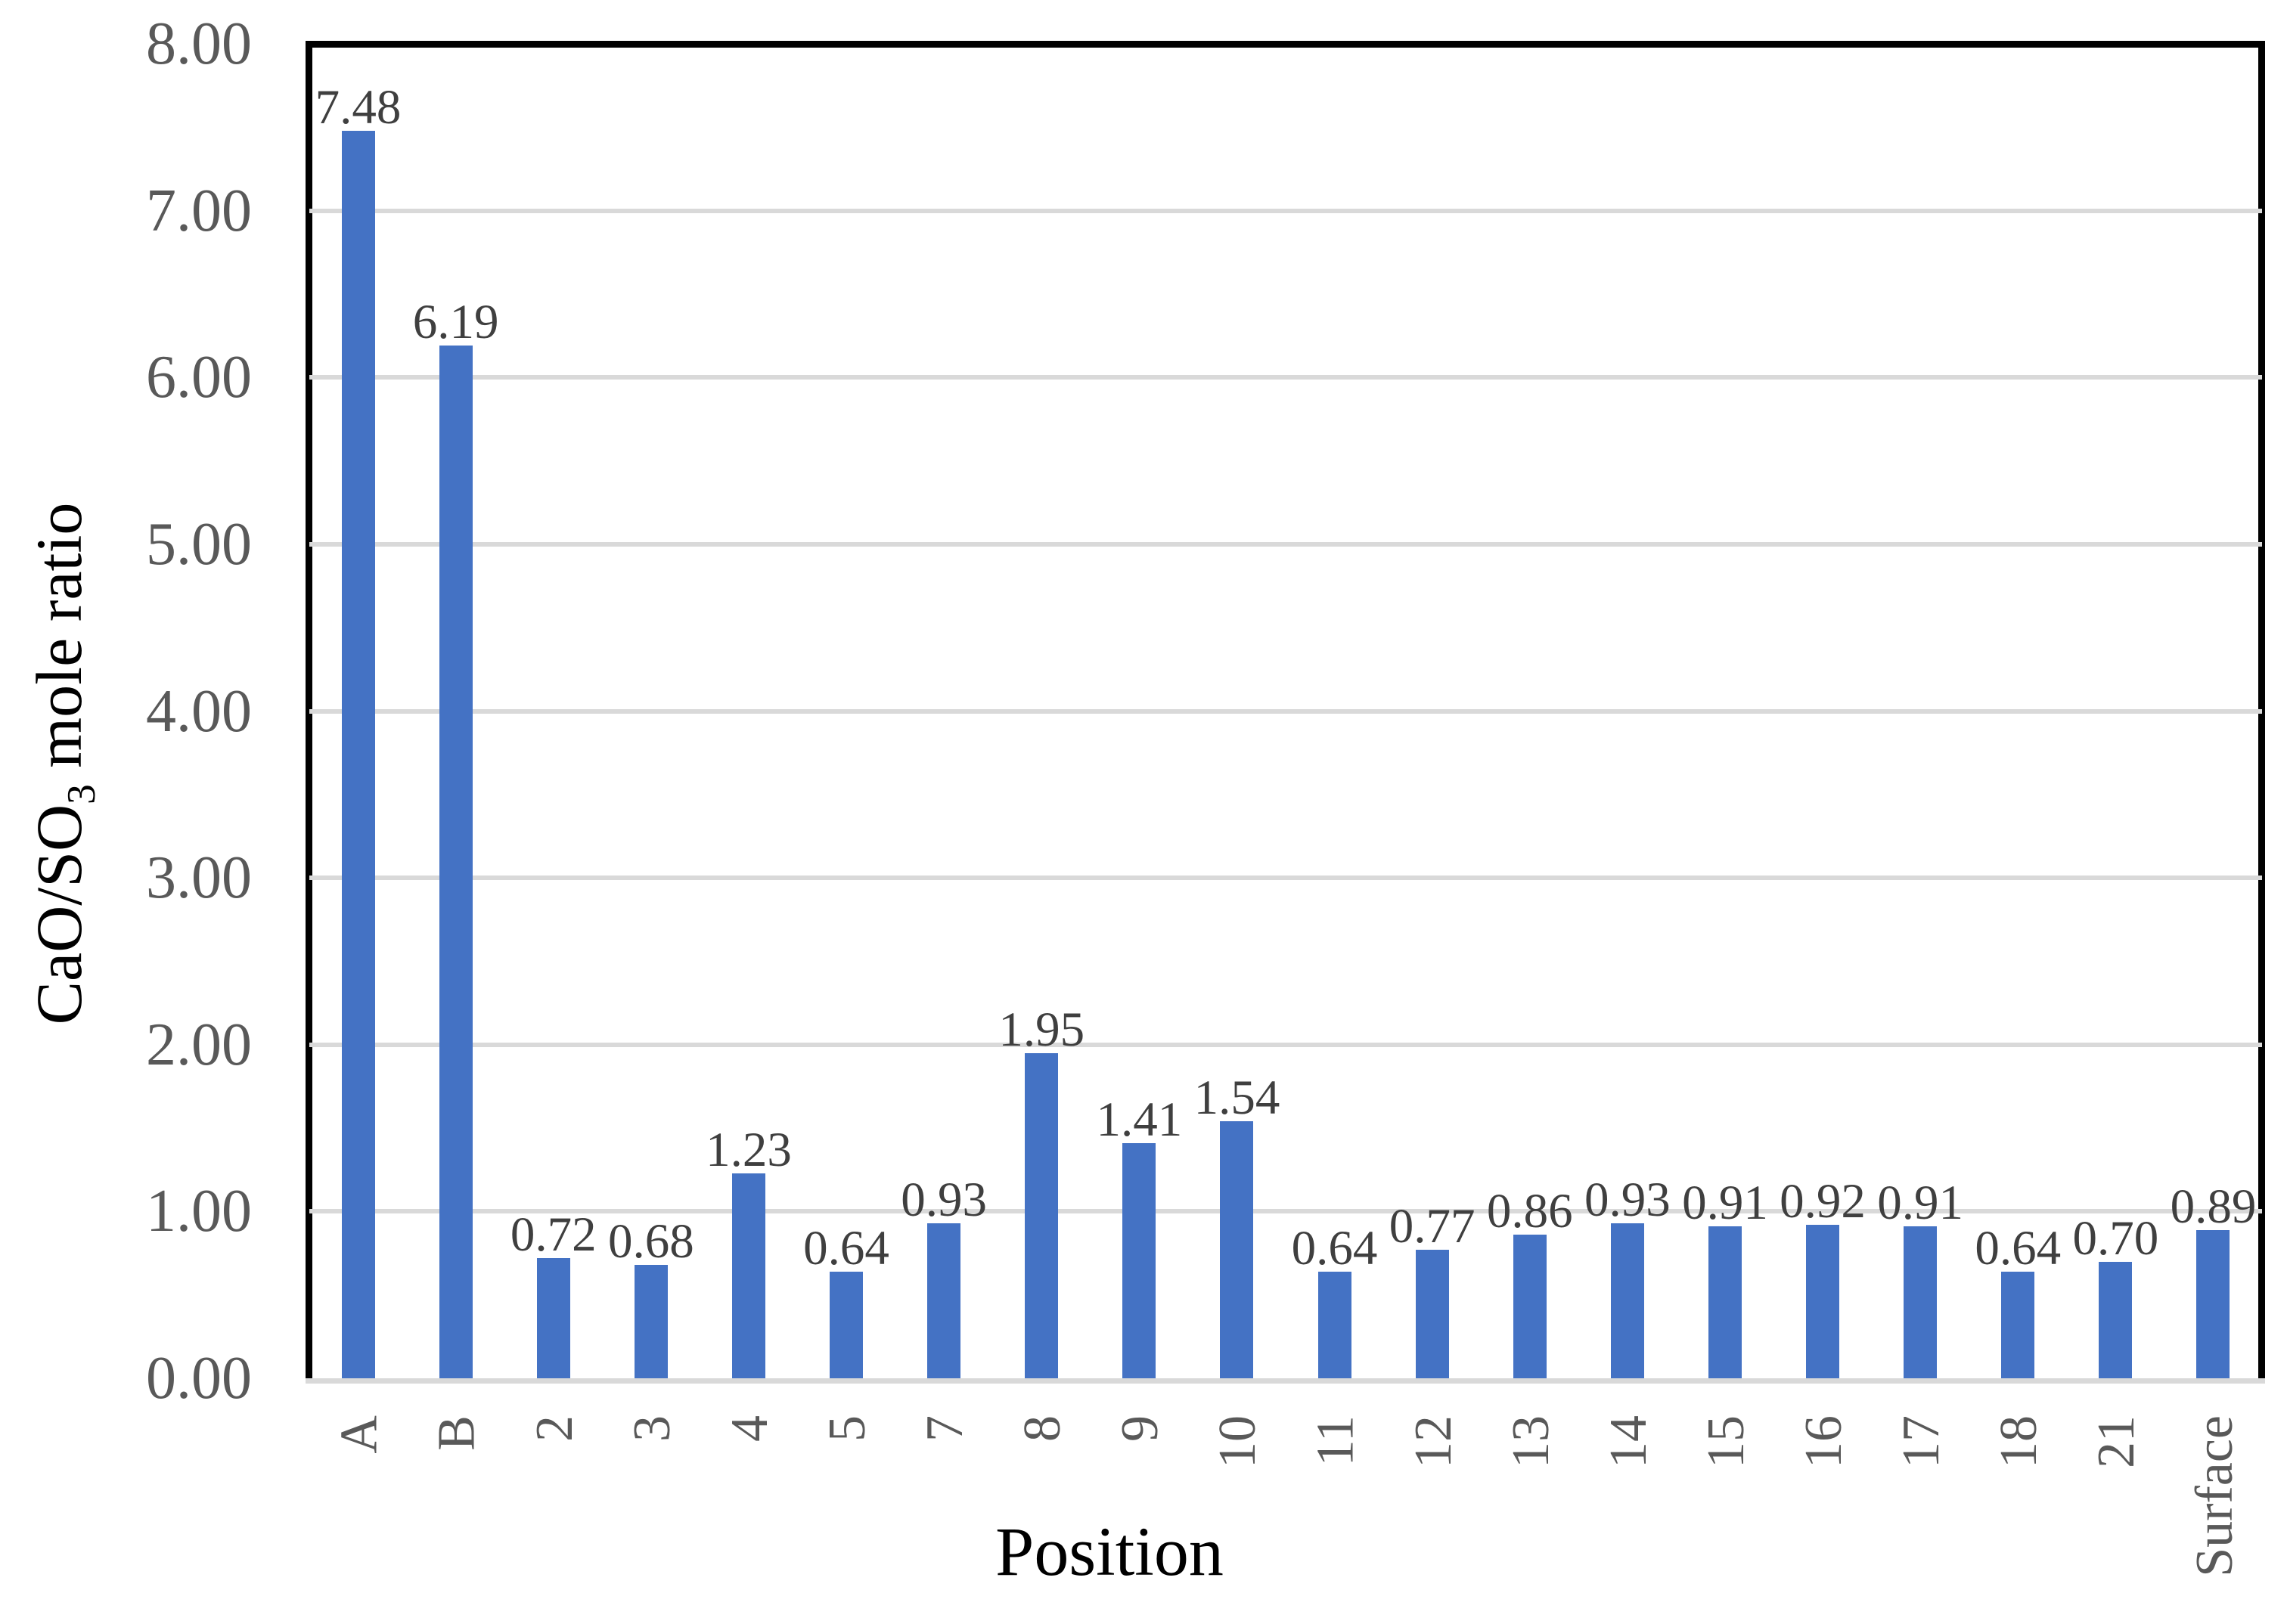  I want to click on y-tick-label: 8.00, so click(199, 44).